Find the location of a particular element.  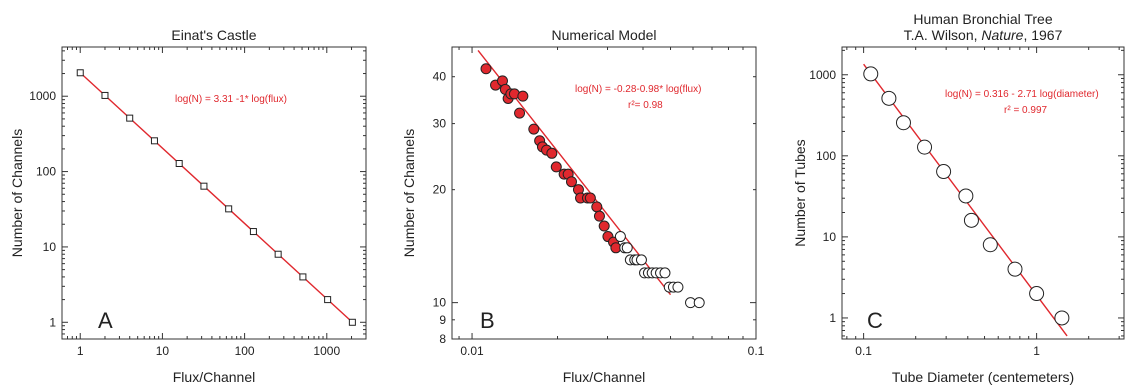

y-tick-label: 9 is located at coordinates (442, 320).